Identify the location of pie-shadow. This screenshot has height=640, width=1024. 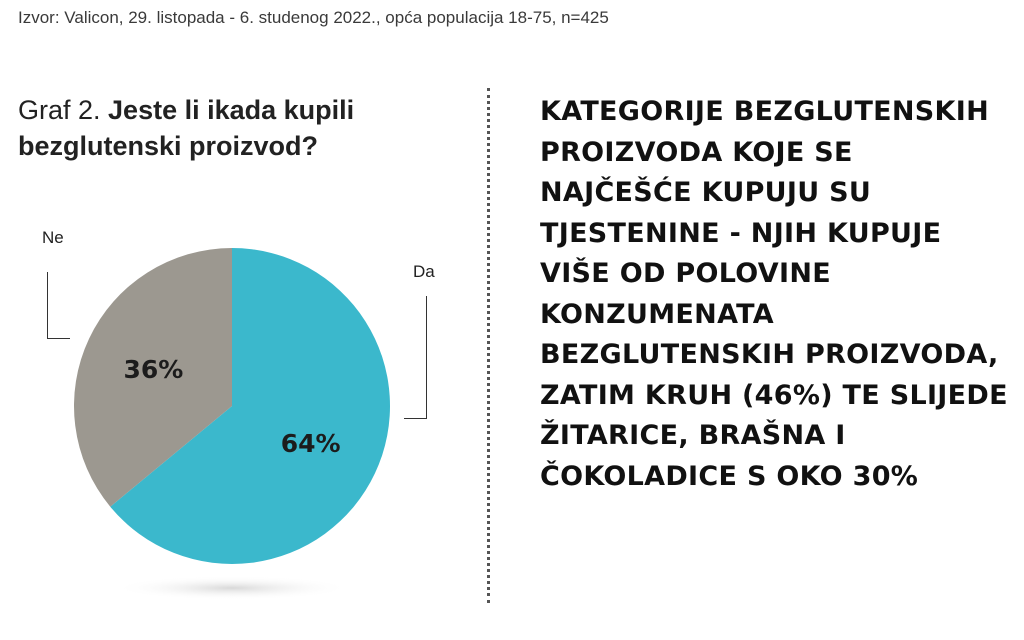
(232, 588).